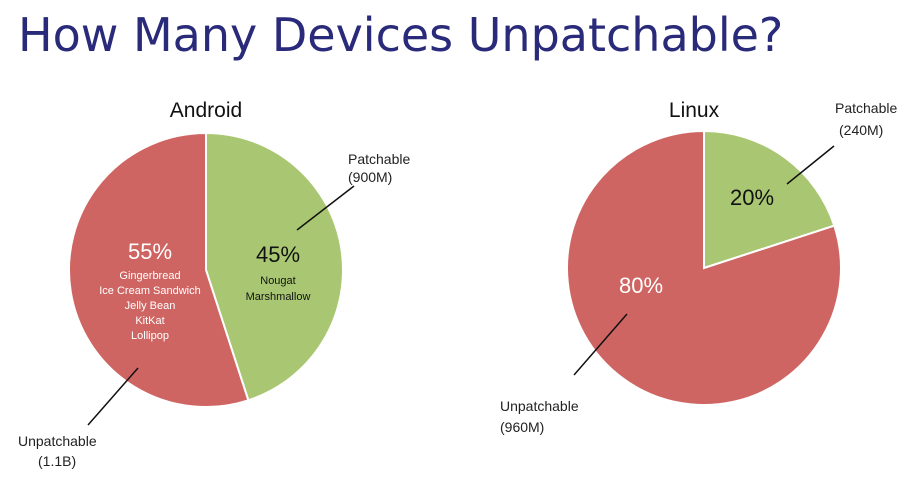 This screenshot has height=478, width=920. Describe the element at coordinates (866, 108) in the screenshot. I see `linux-patchable-callout-label: Patchable` at that location.